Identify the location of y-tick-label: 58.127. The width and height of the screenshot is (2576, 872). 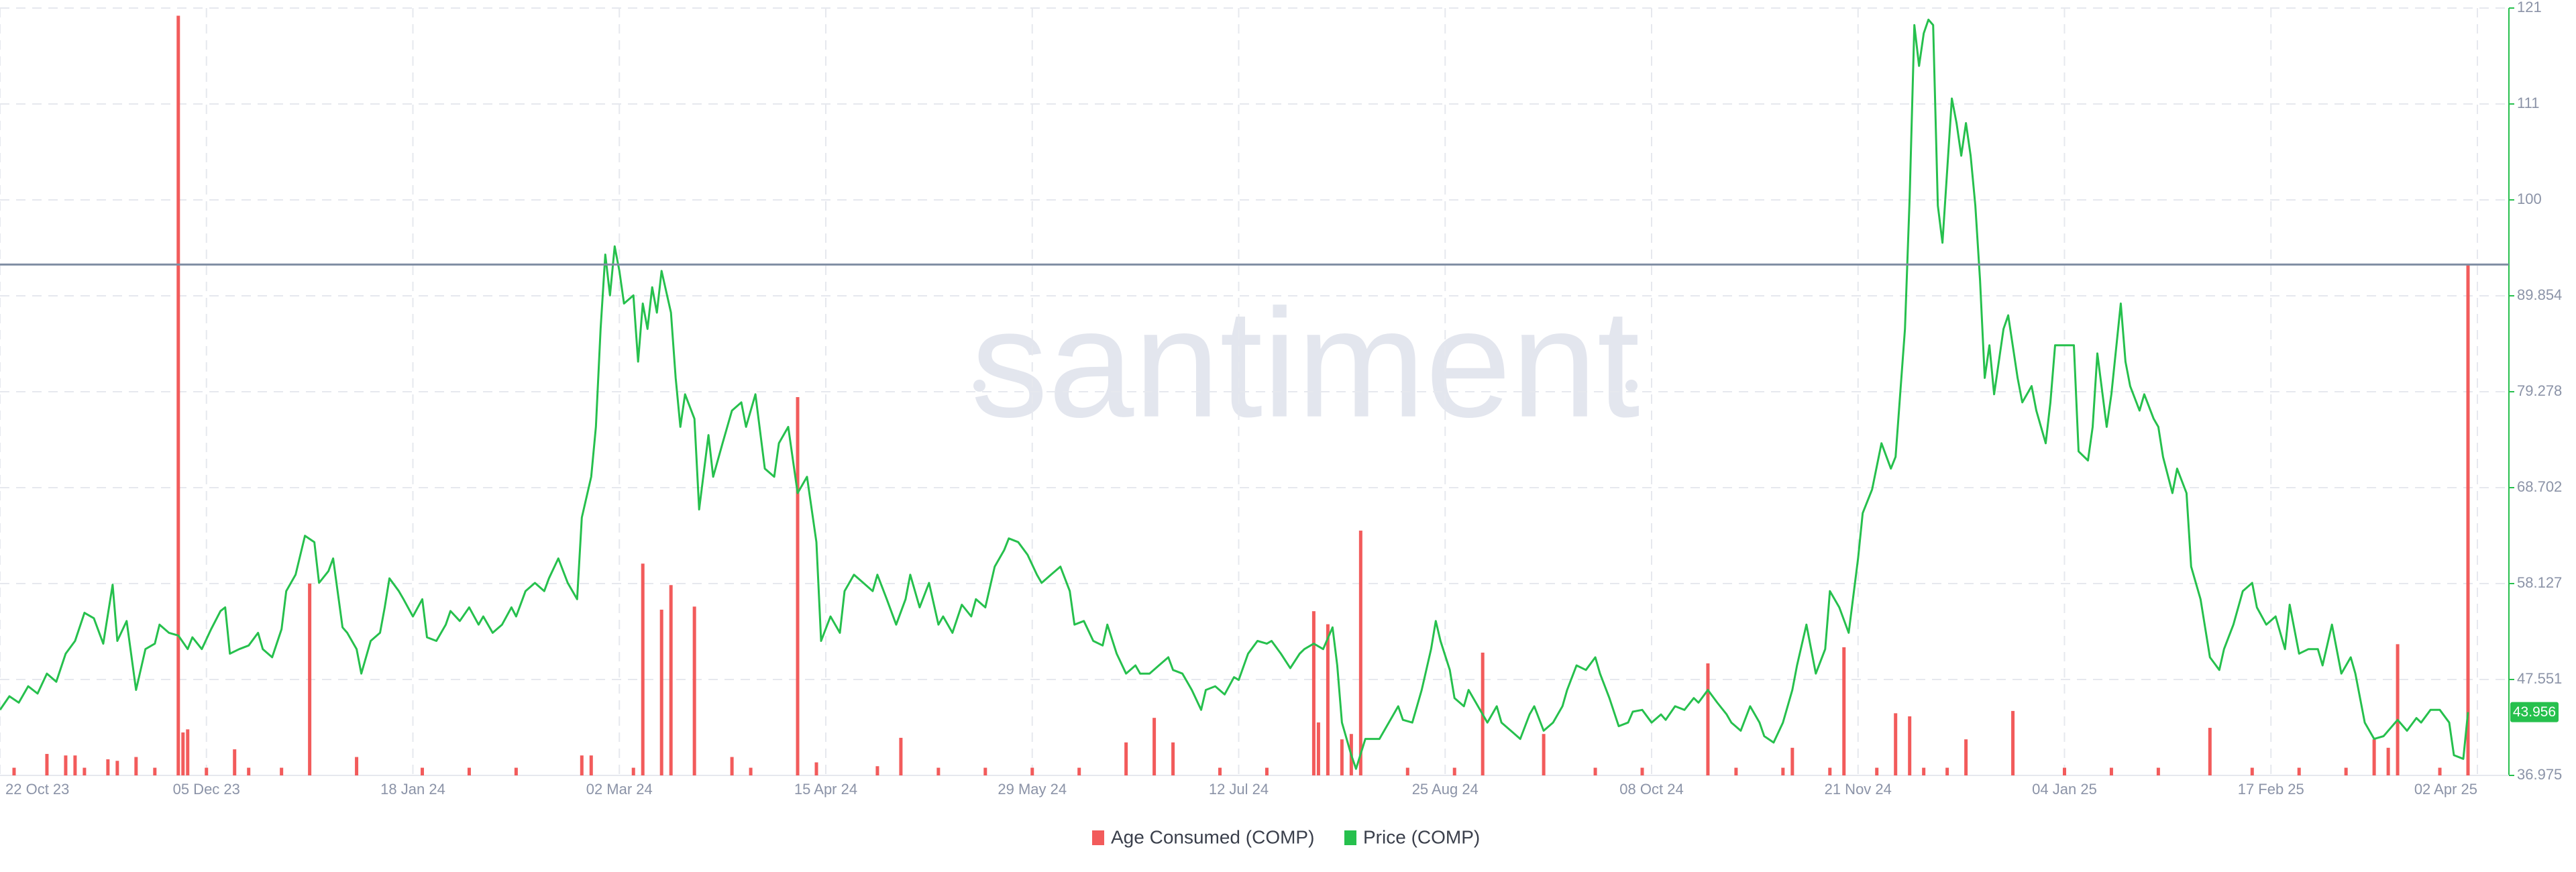
(2539, 582).